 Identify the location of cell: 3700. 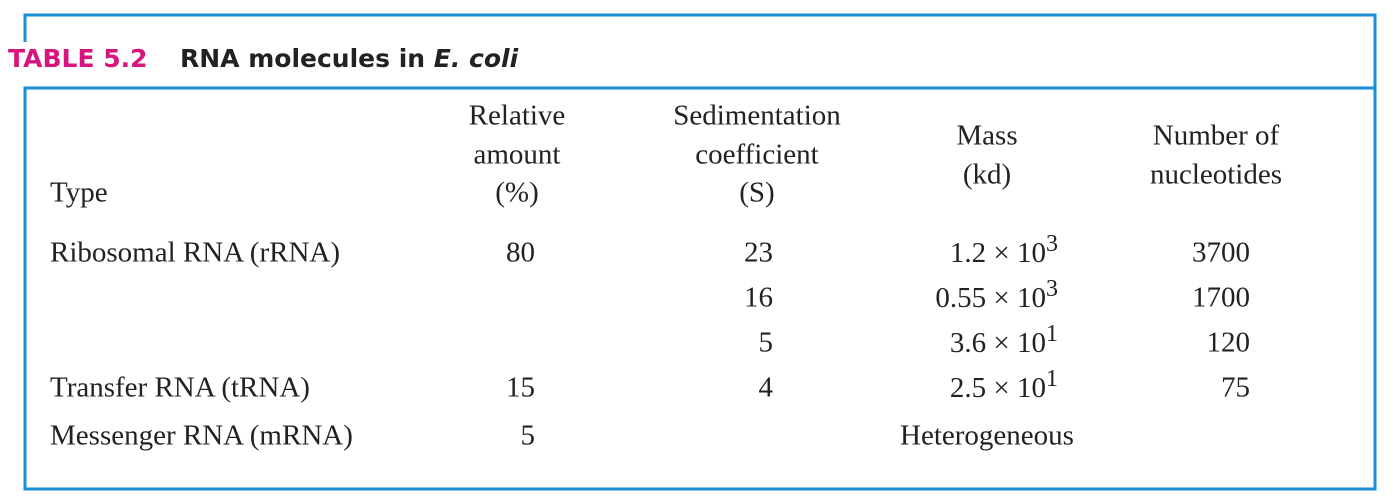
(1221, 253).